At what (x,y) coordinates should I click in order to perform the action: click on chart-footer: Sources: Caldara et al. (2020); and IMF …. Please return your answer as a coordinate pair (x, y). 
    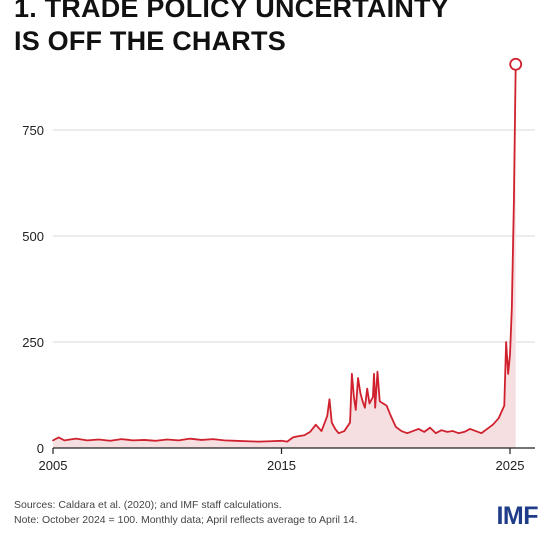
    Looking at the image, I should click on (234, 513).